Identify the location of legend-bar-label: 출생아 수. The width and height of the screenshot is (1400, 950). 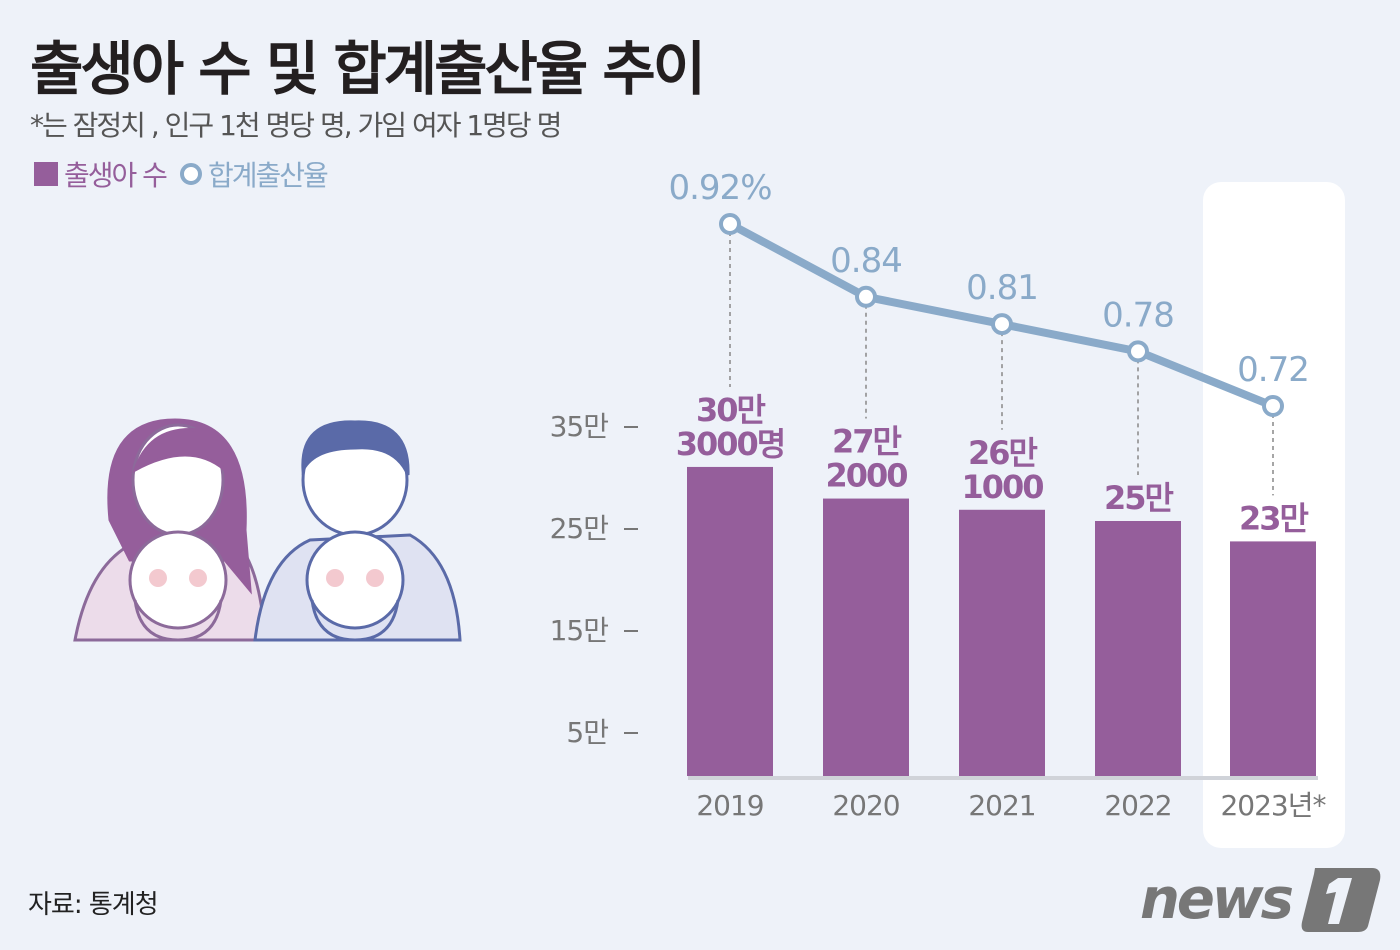
(116, 175).